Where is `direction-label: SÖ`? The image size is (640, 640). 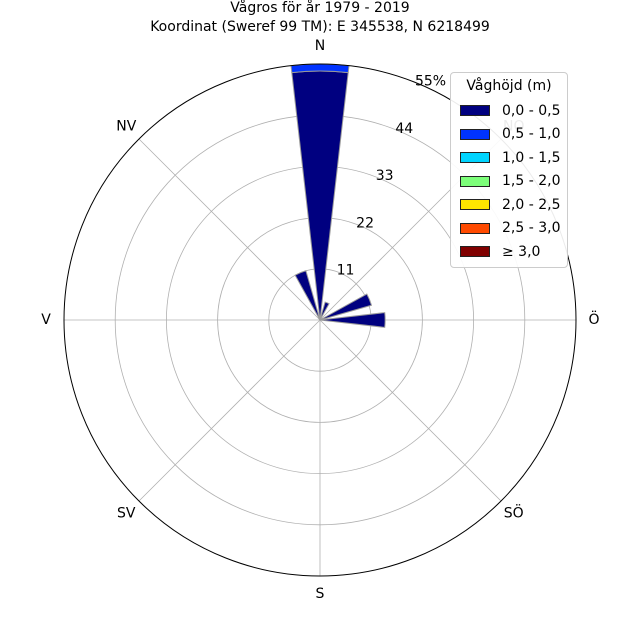
direction-label: SÖ is located at coordinates (514, 513).